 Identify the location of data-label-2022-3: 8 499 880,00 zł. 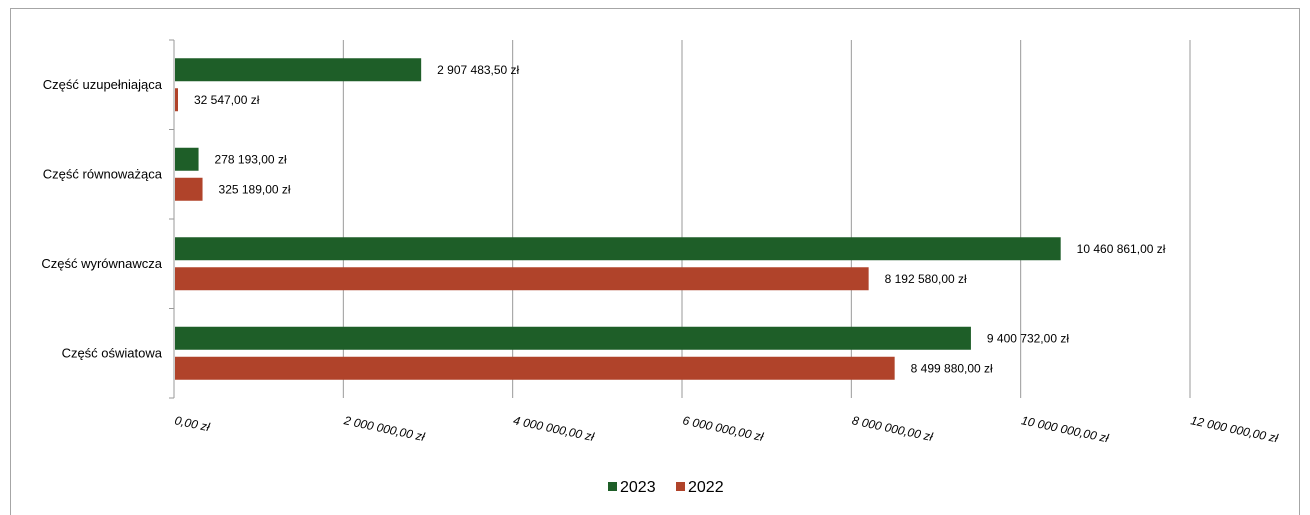
(952, 368).